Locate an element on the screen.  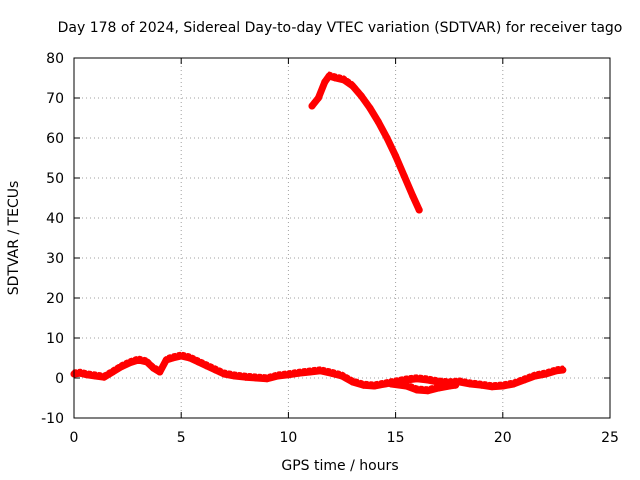
series-low-elevation-arc is located at coordinates (318, 371).